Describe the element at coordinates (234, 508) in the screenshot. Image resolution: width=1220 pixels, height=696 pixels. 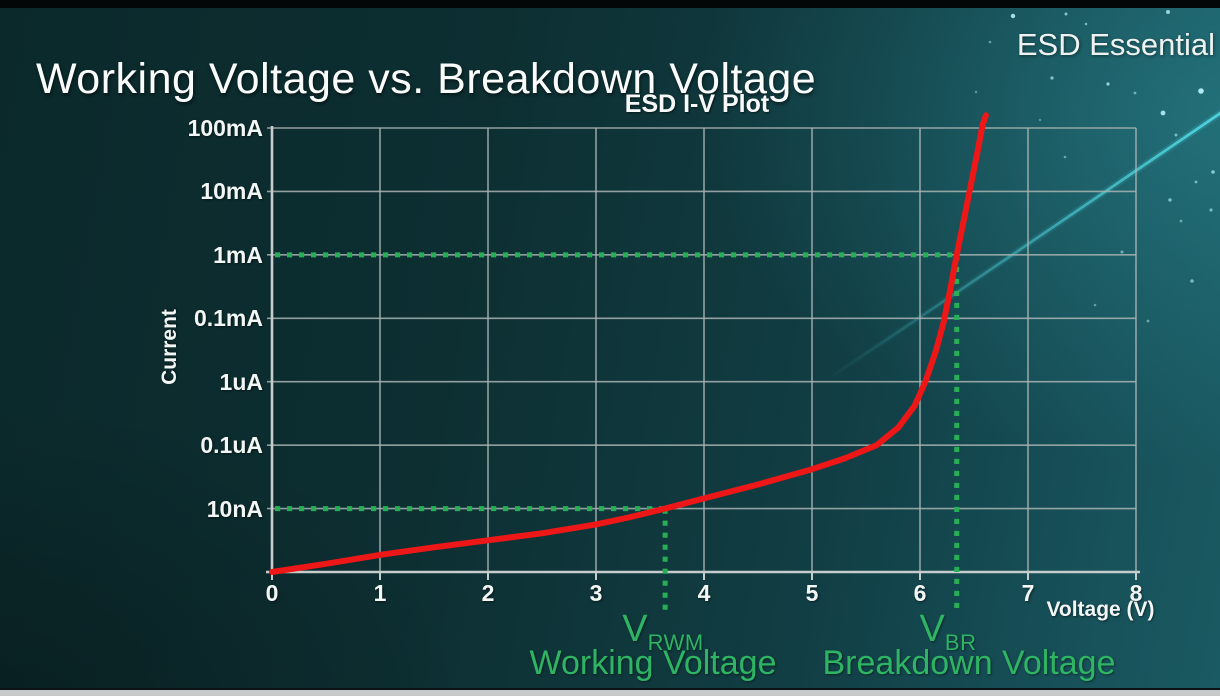
I see `y-tick-label: 10nA` at that location.